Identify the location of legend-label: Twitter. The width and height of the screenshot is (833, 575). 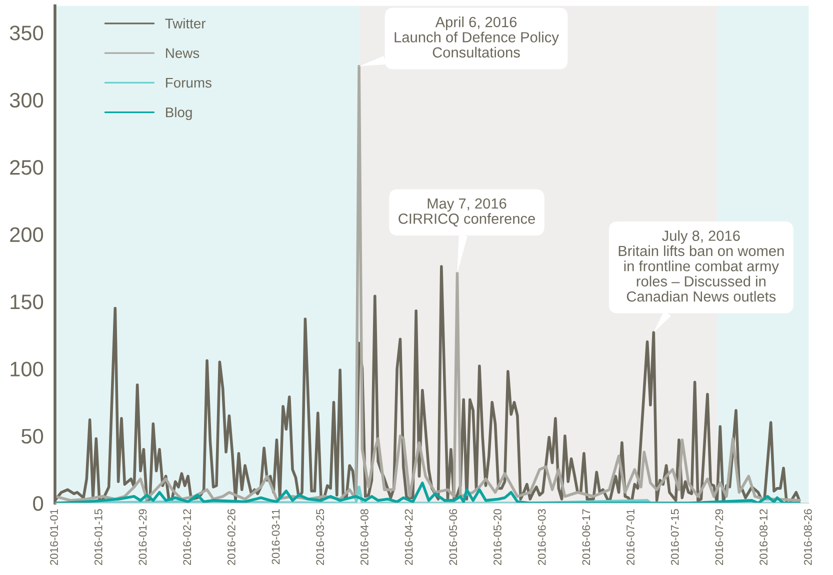
(185, 23).